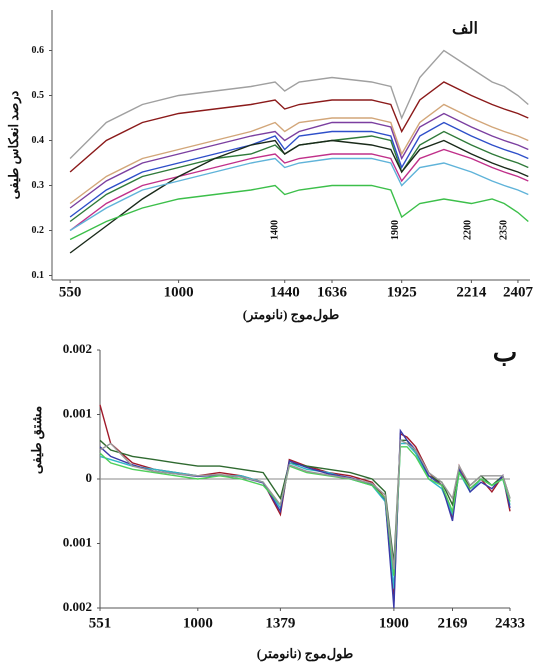 This screenshot has height=666, width=535. What do you see at coordinates (467, 230) in the screenshot?
I see `band-annotation: 2200` at bounding box center [467, 230].